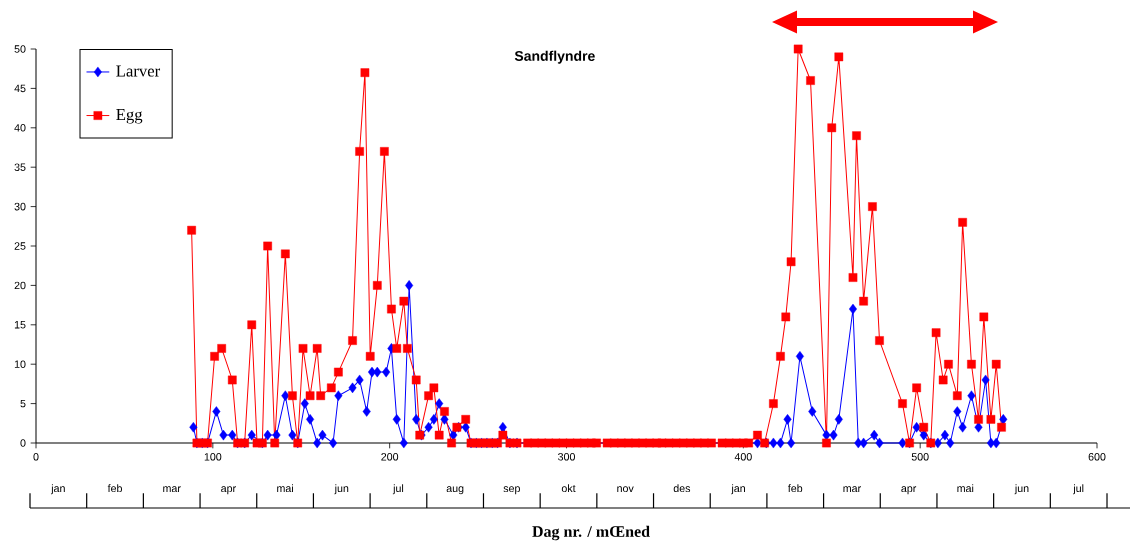 The width and height of the screenshot is (1131, 547). I want to click on x-tick-label: 300, so click(566, 457).